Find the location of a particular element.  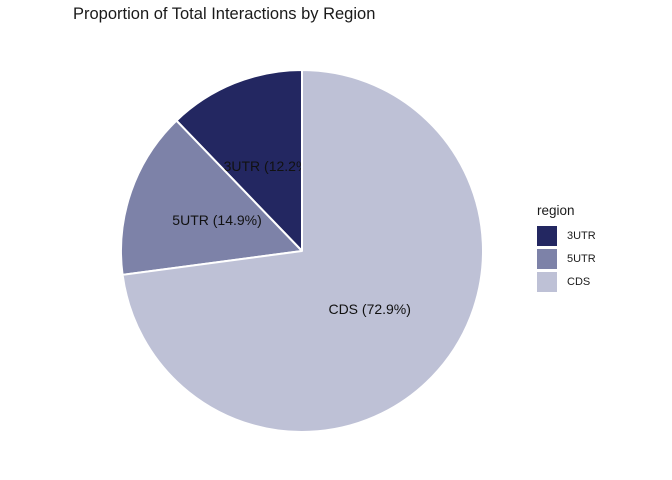

pie-slice-5utr is located at coordinates (211, 197).